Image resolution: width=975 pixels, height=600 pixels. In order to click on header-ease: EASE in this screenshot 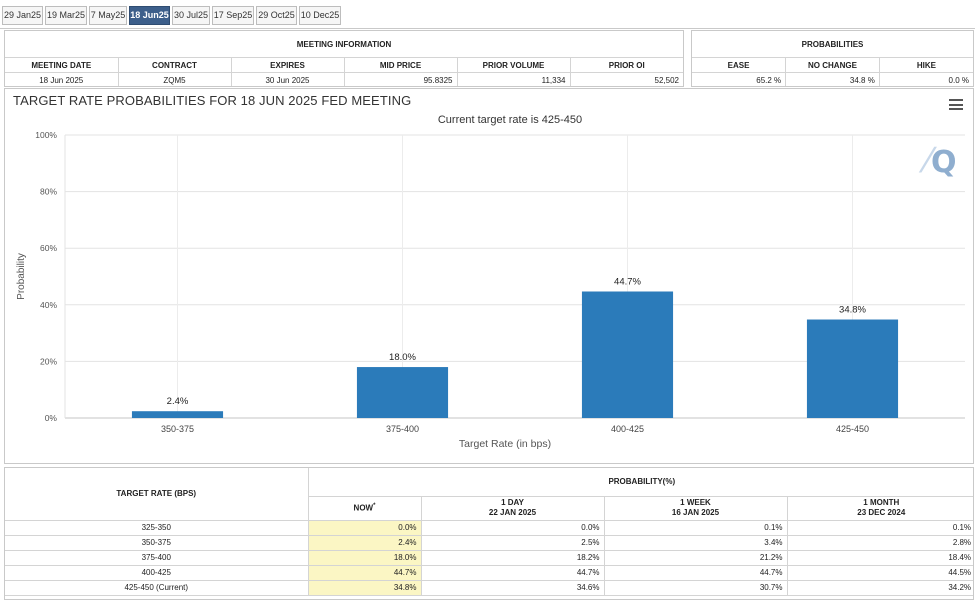, I will do `click(739, 65)`.